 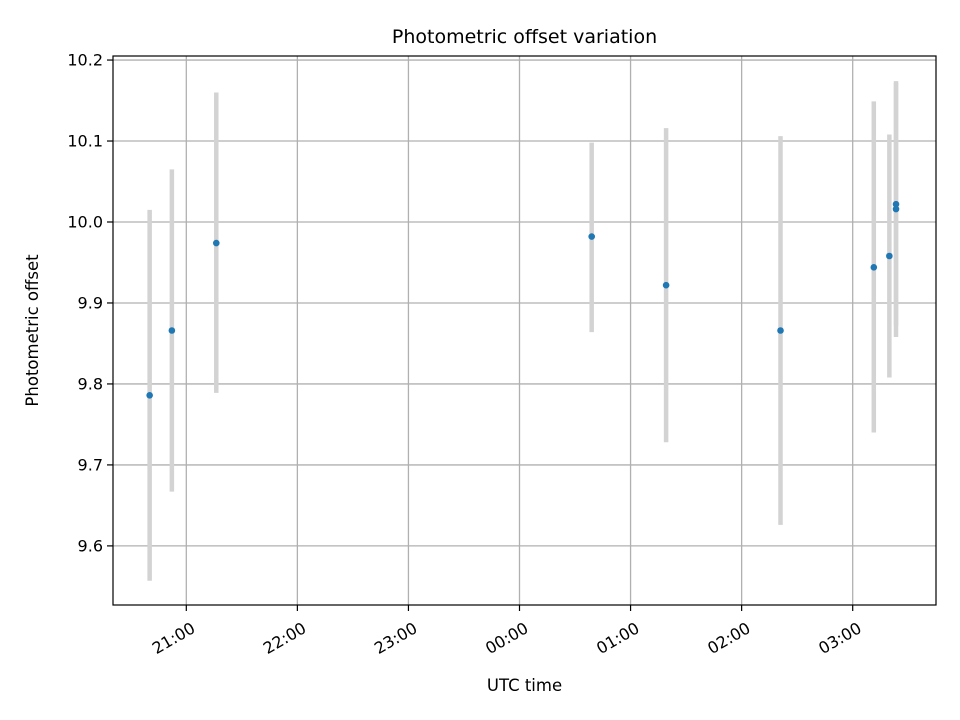 I want to click on y-axis-ticks: 9.6 9.7 9.8 9.9 10.0 10.1 10.2, so click(x=90, y=303).